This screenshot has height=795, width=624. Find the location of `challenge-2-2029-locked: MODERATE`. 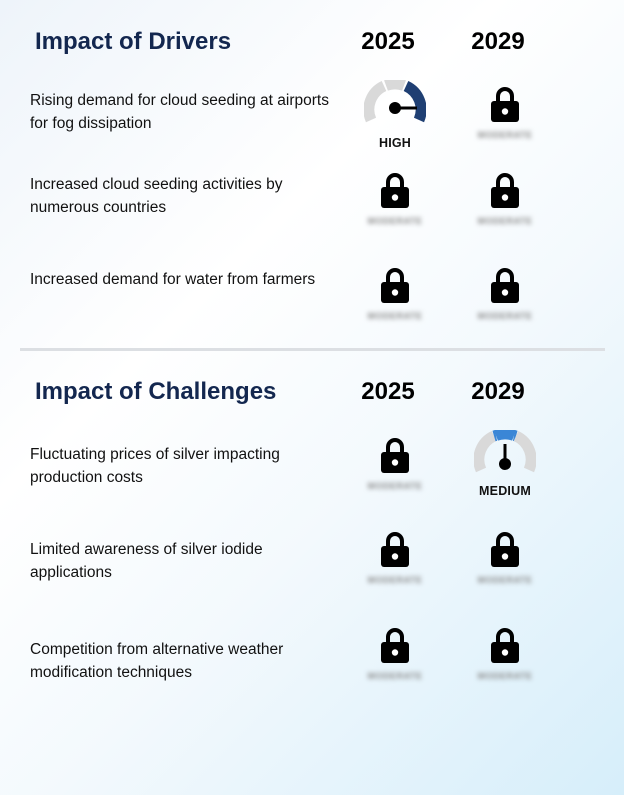

challenge-2-2029-locked: MODERATE is located at coordinates (505, 567).